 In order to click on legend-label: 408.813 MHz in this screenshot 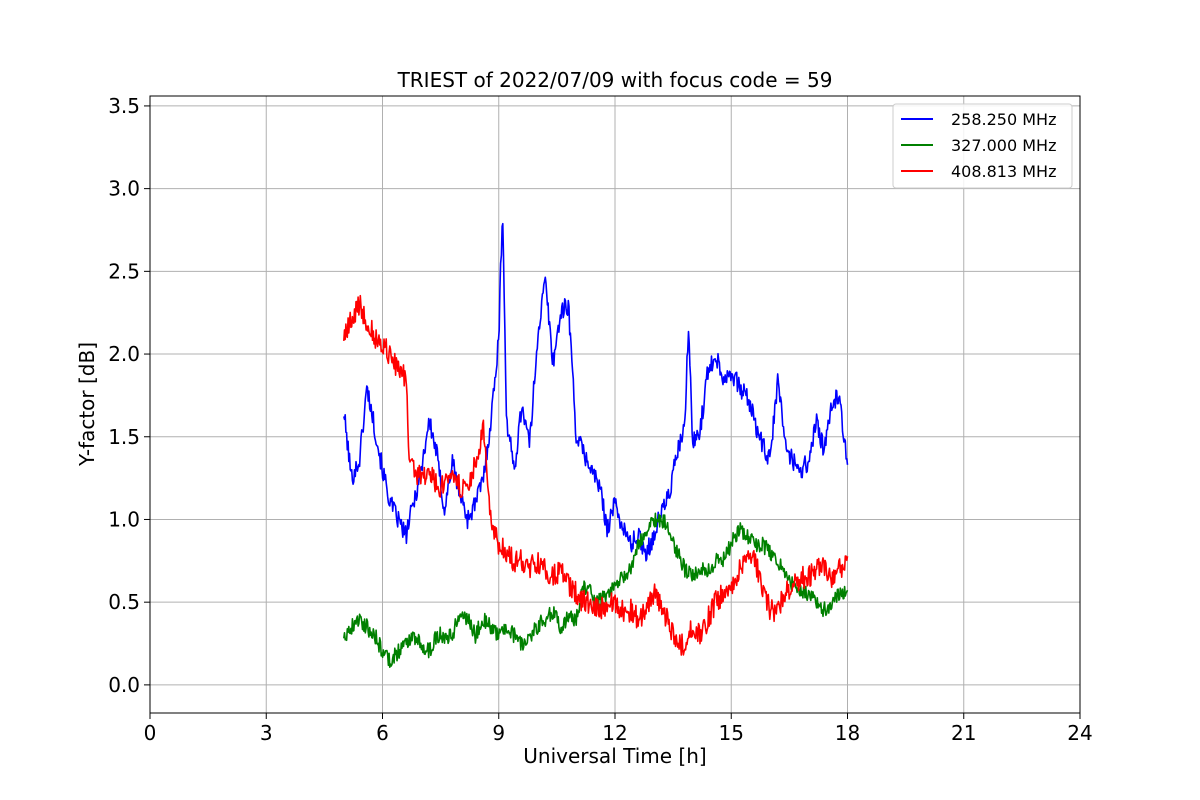, I will do `click(1003, 171)`.